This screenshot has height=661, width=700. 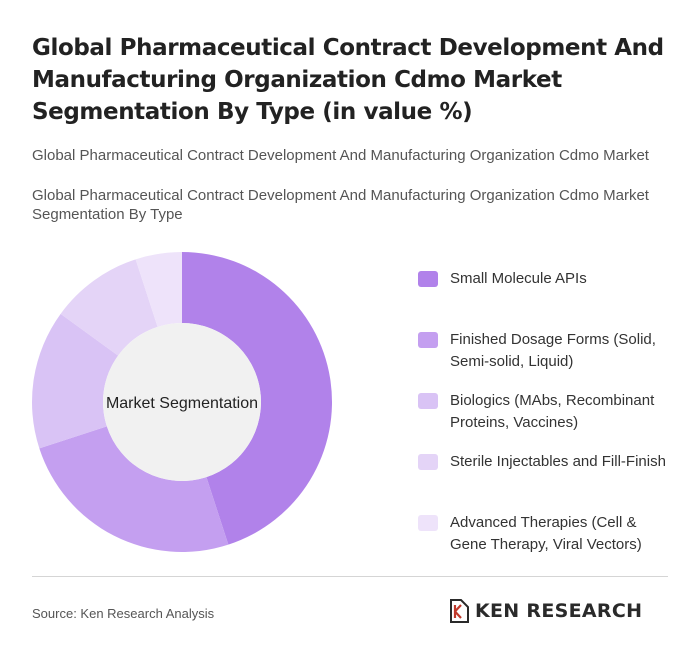 What do you see at coordinates (558, 461) in the screenshot?
I see `legend-label: Sterile Injectables and Fill-Finish` at bounding box center [558, 461].